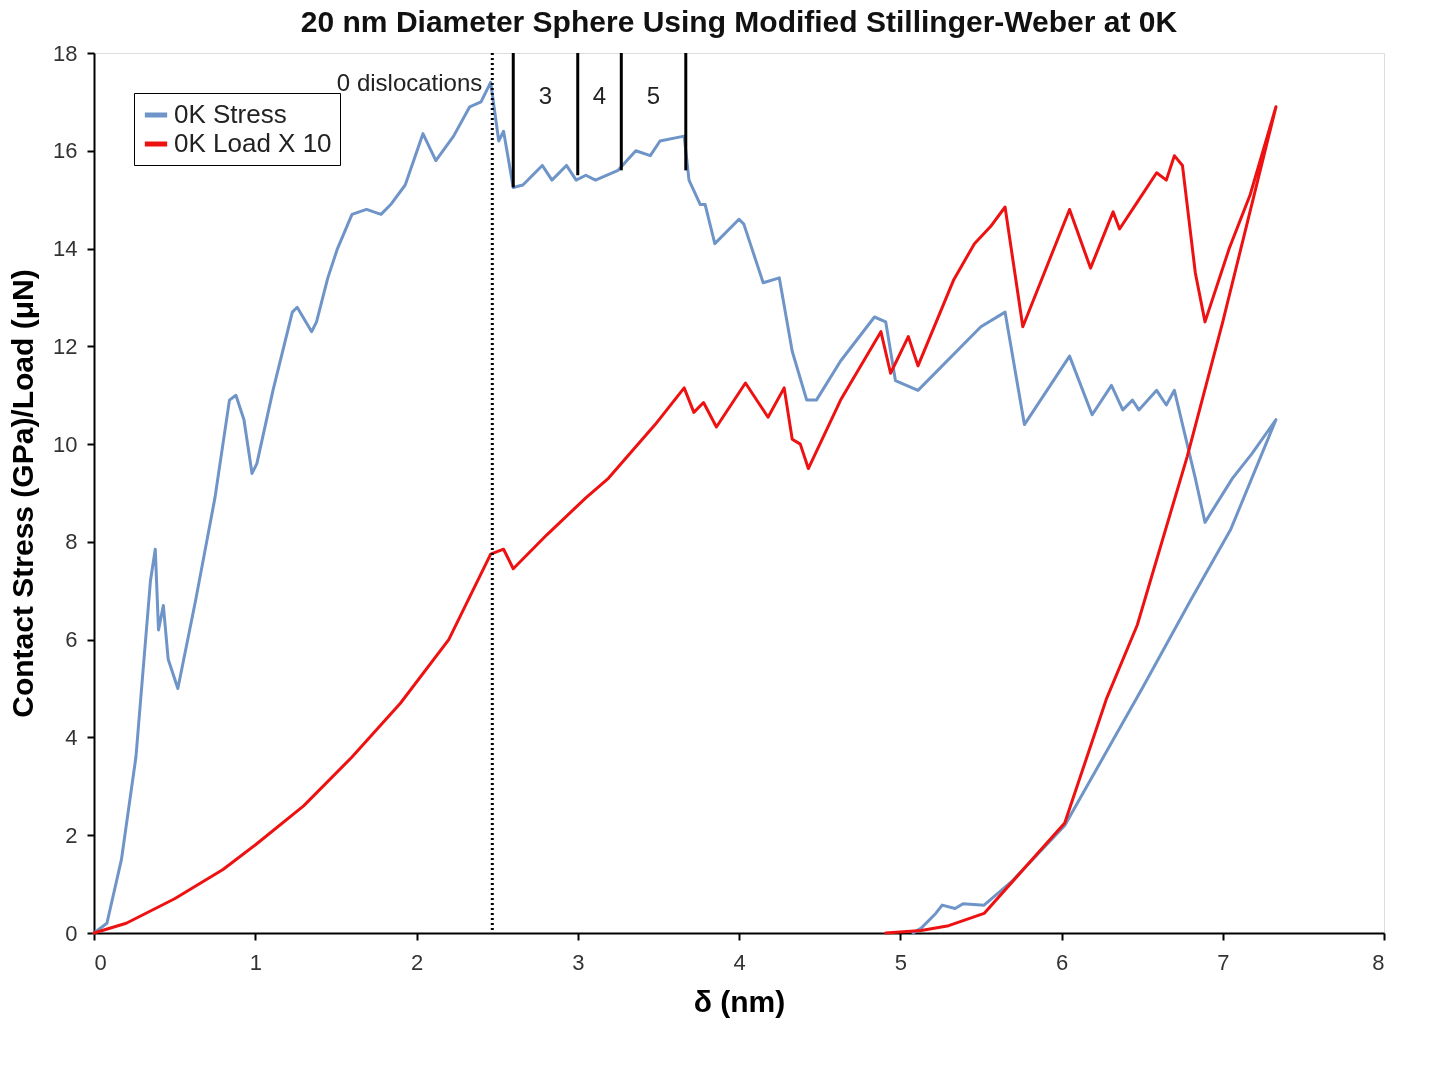 This screenshot has width=1454, height=1092. I want to click on y-tick-label: 16, so click(65, 151).